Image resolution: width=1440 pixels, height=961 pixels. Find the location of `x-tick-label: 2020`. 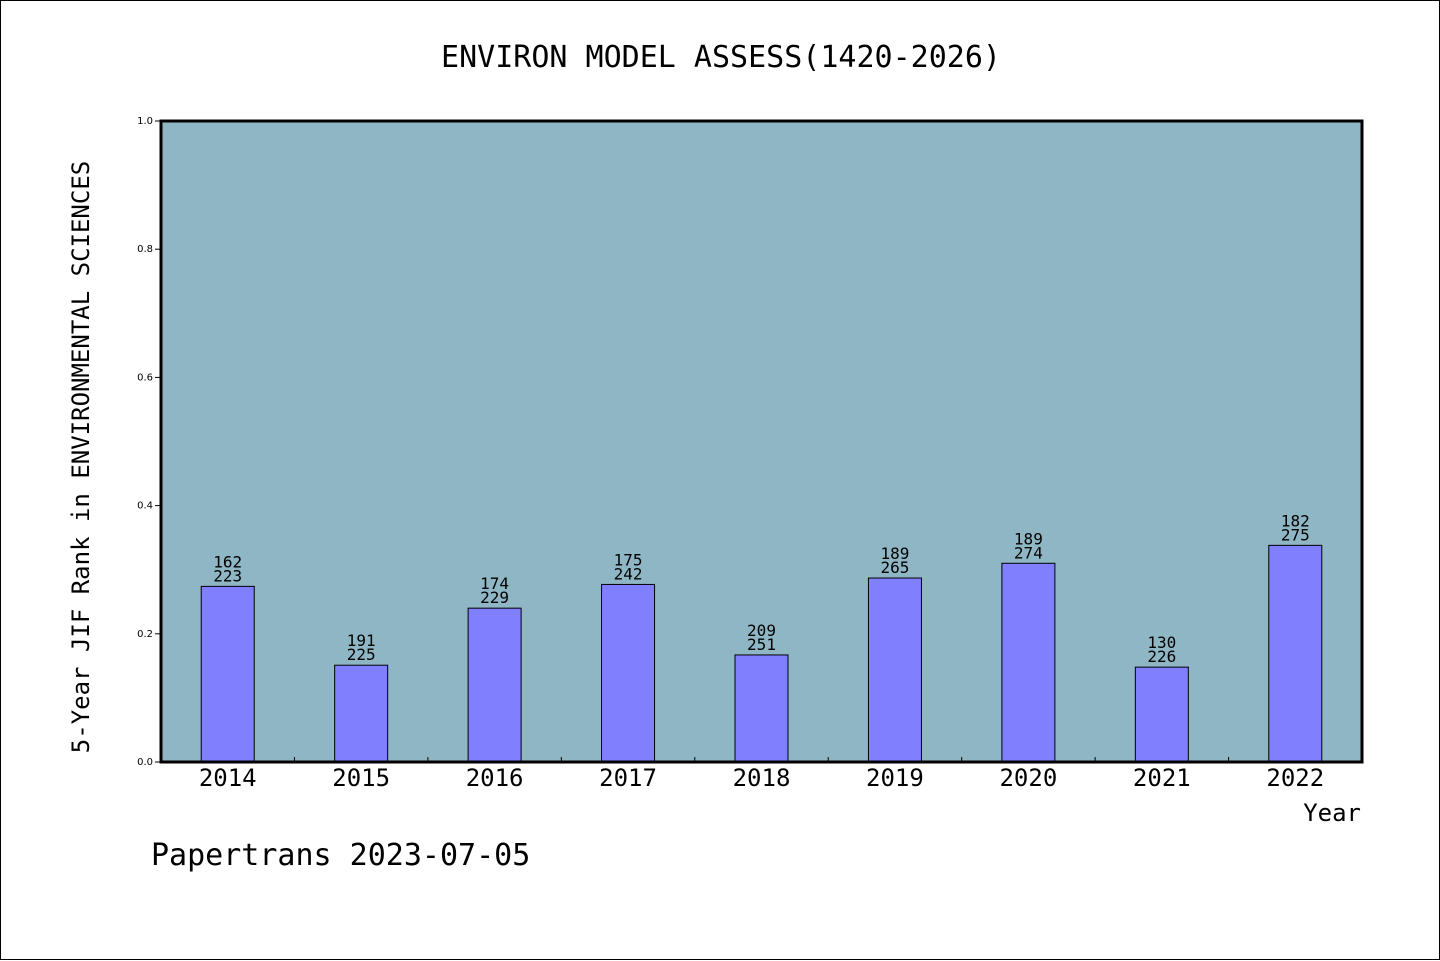

x-tick-label: 2020 is located at coordinates (1028, 778).